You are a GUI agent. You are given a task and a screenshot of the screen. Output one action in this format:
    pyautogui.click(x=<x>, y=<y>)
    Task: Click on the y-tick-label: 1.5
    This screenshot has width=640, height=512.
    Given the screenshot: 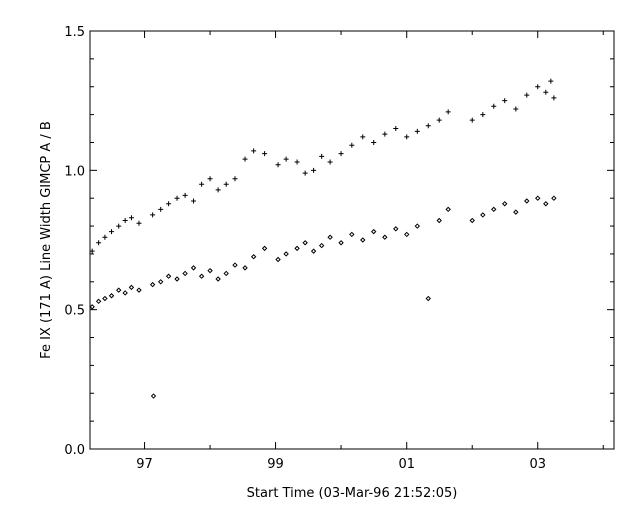 What is the action you would take?
    pyautogui.click(x=74, y=32)
    